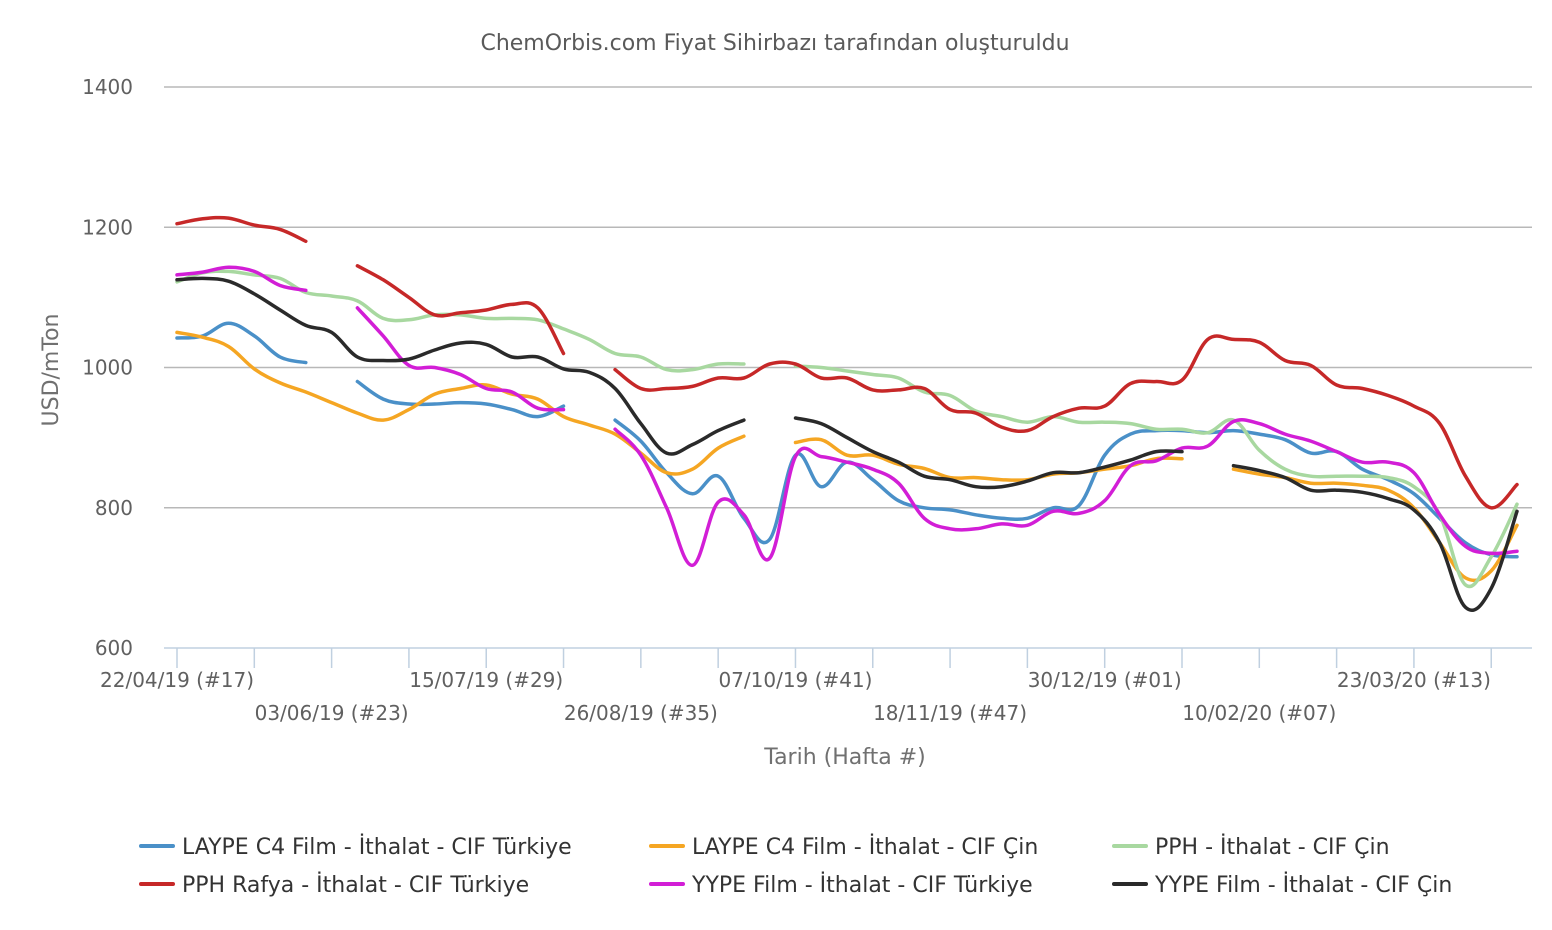 The image size is (1552, 930). What do you see at coordinates (1105, 680) in the screenshot?
I see `x-tick-label: 30/12/19 (#01)` at bounding box center [1105, 680].